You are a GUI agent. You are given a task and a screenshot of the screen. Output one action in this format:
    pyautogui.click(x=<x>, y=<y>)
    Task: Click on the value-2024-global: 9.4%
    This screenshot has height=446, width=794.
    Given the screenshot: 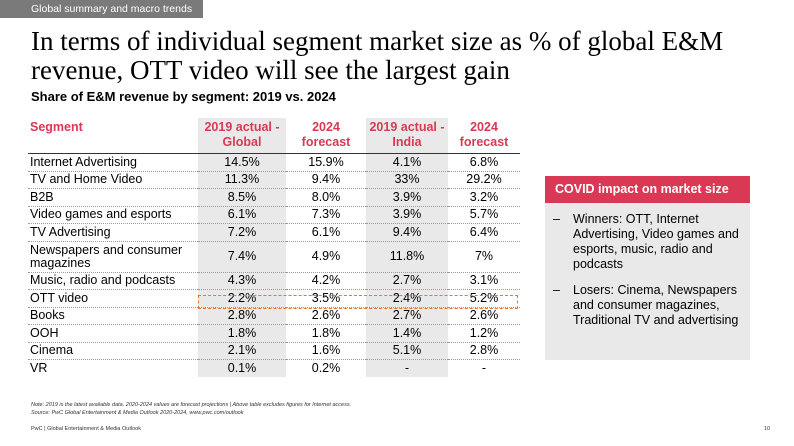 What is the action you would take?
    pyautogui.click(x=326, y=180)
    